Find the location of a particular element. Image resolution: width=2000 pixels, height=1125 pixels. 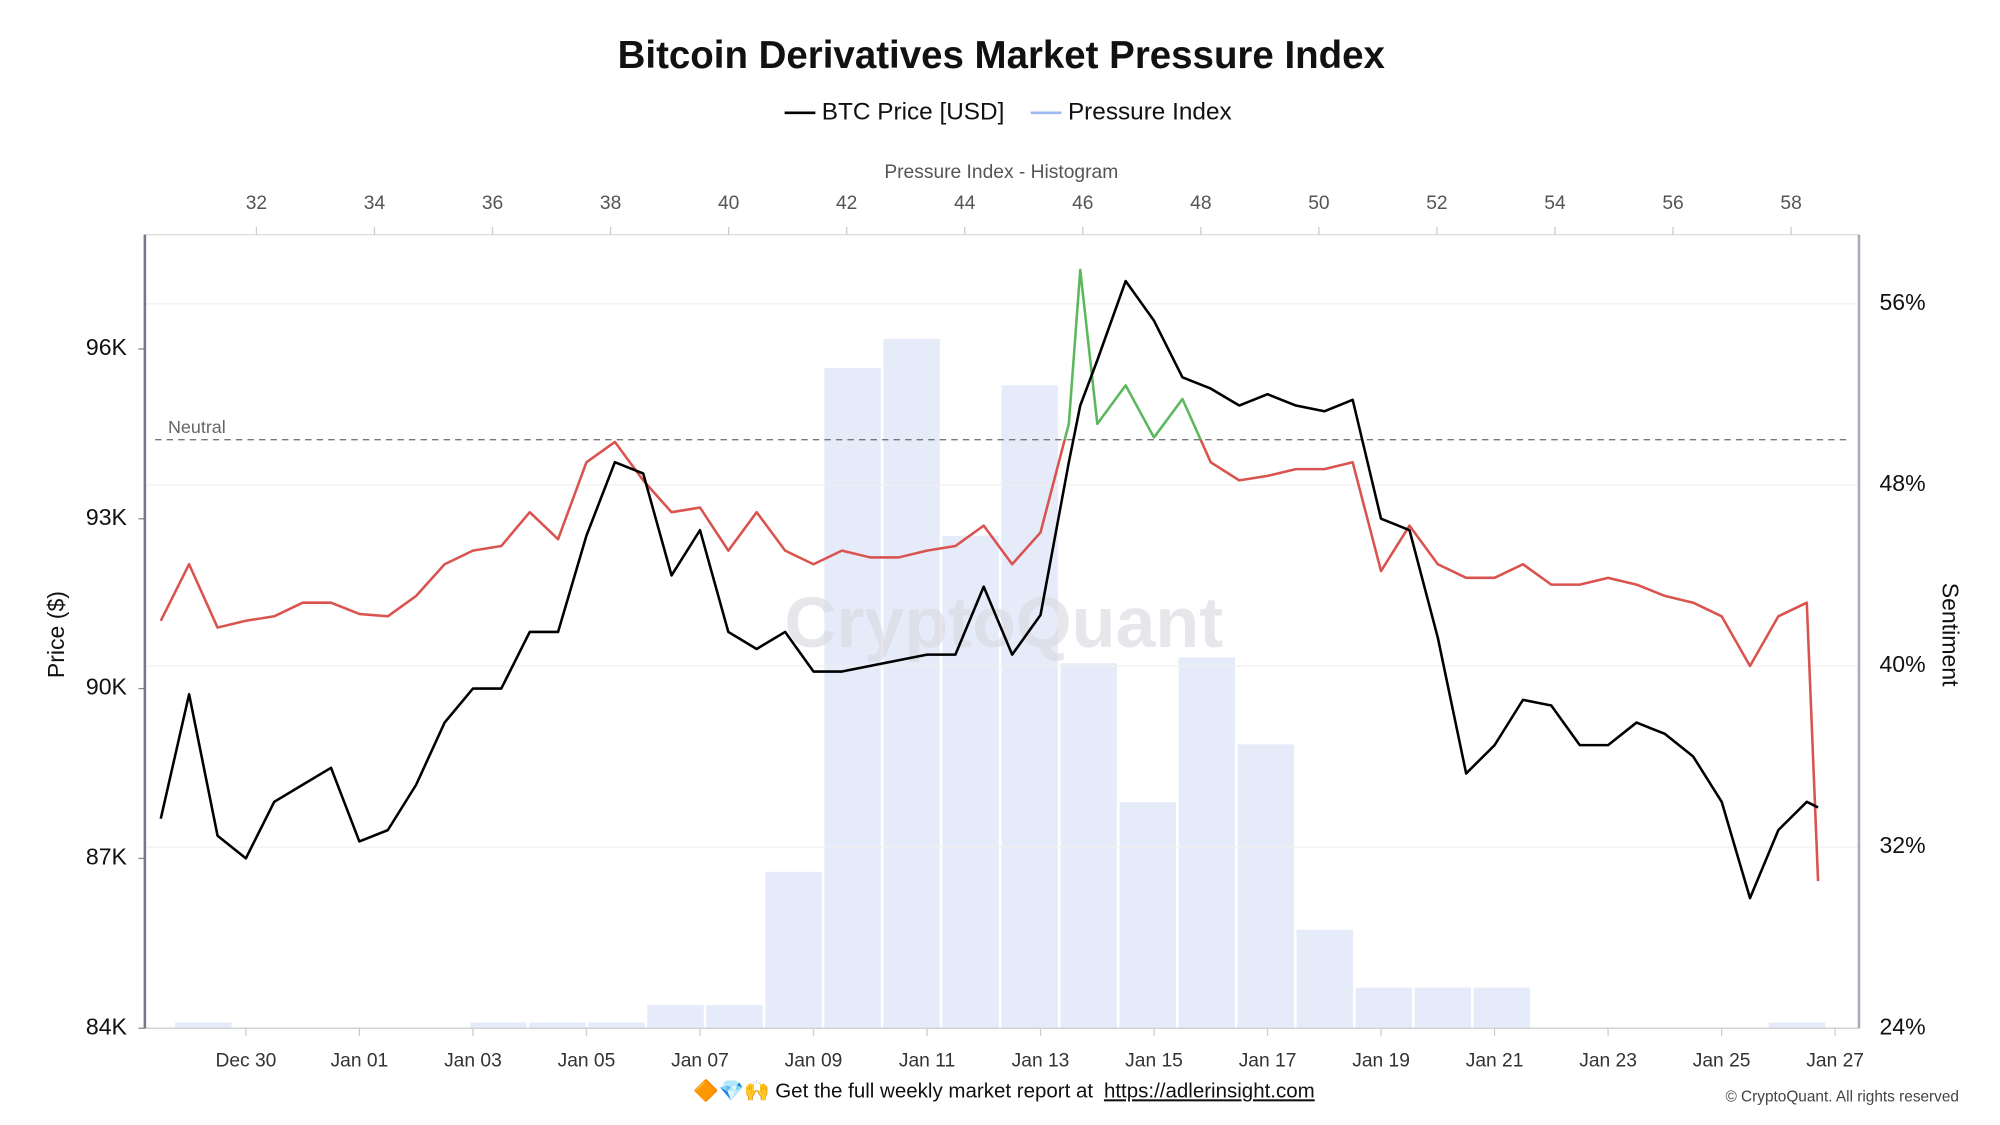

x-tick-label: Jan 15 is located at coordinates (1154, 1061).